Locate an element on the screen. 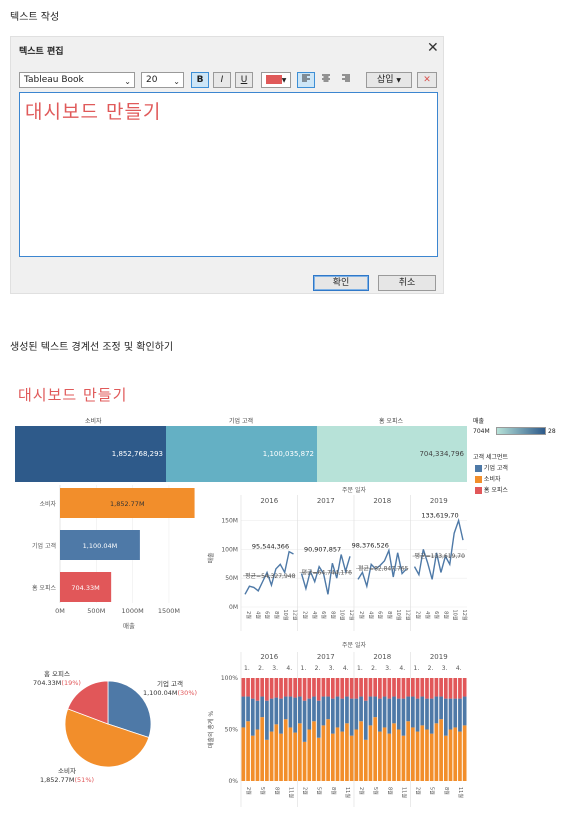 The height and width of the screenshot is (833, 561). close-icon: ✕ is located at coordinates (433, 48).